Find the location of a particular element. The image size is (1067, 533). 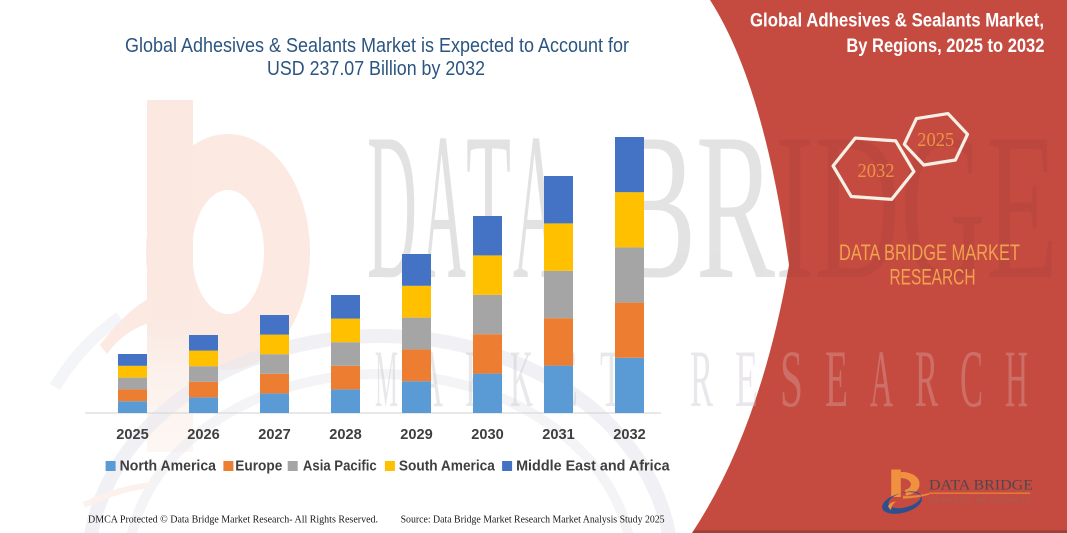

svg-text: RESEARCH is located at coordinates (933, 277).